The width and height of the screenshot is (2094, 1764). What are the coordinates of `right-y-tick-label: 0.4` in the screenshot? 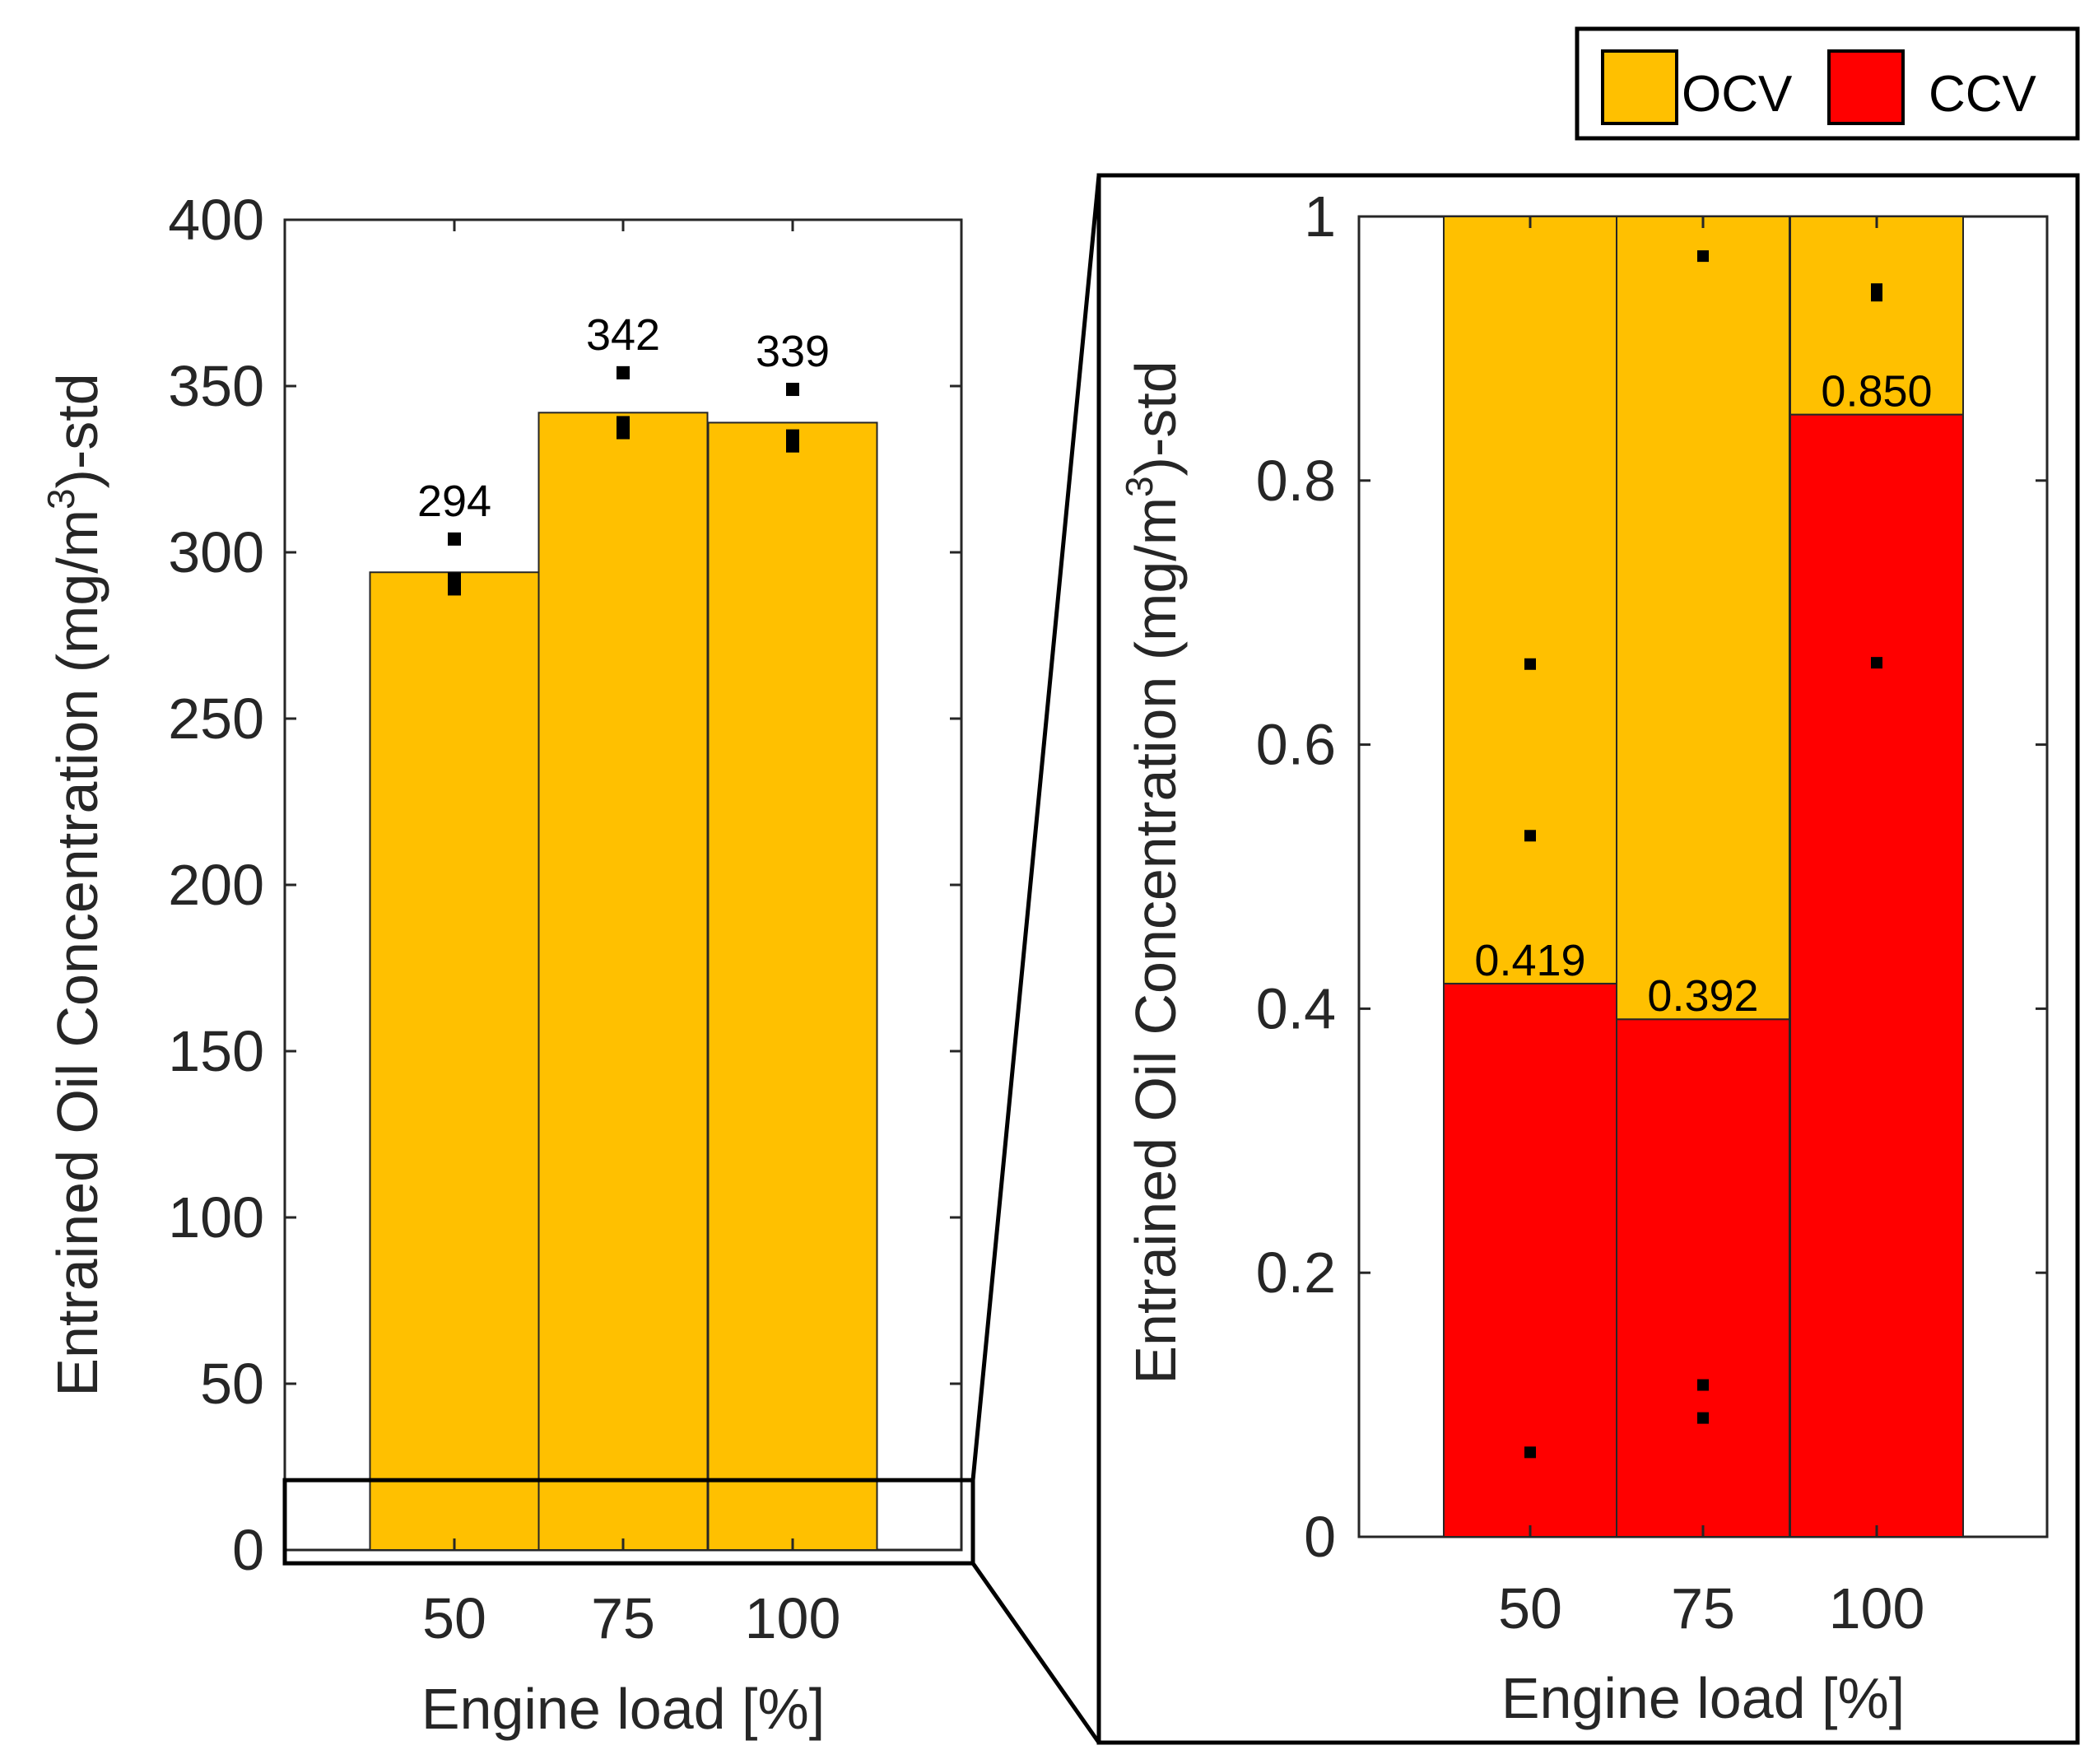 It's located at (1296, 1008).